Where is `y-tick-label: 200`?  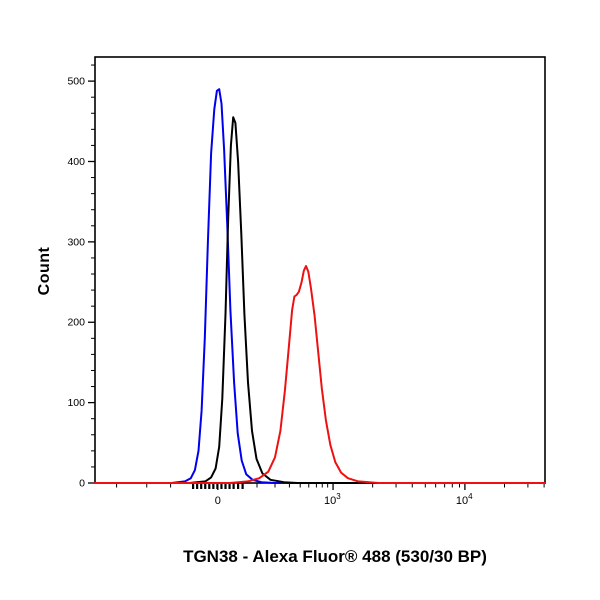 y-tick-label: 200 is located at coordinates (76, 323).